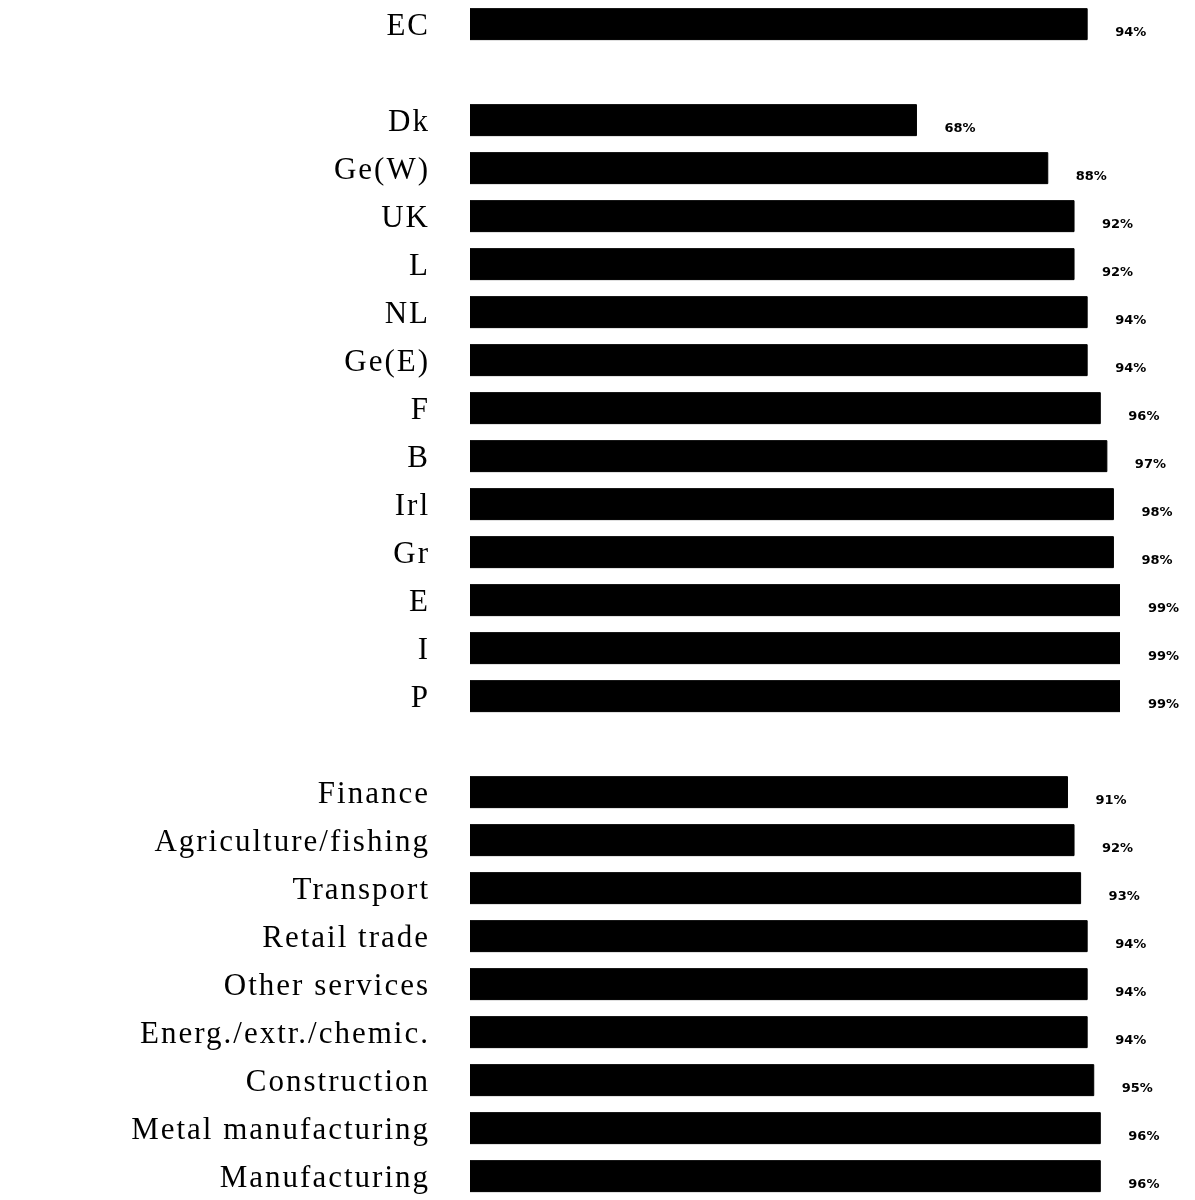 The image size is (1195, 1200). I want to click on y-tick-label: Agriculture/fishing, so click(292, 841).